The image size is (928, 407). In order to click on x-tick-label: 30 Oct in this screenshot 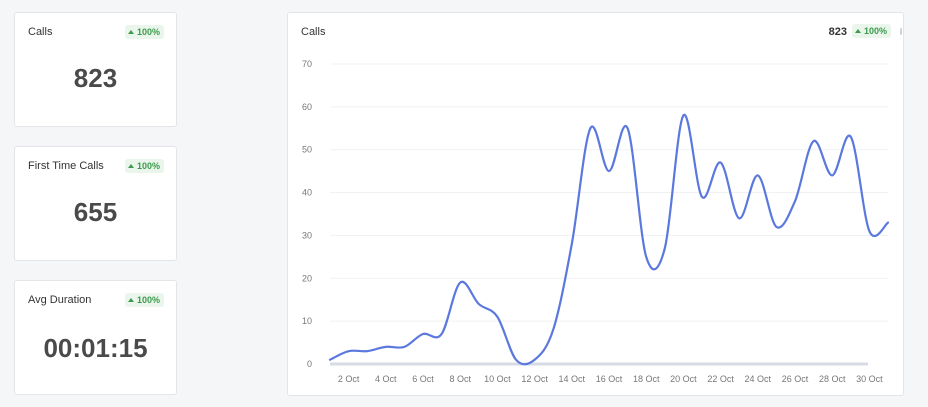, I will do `click(869, 379)`.